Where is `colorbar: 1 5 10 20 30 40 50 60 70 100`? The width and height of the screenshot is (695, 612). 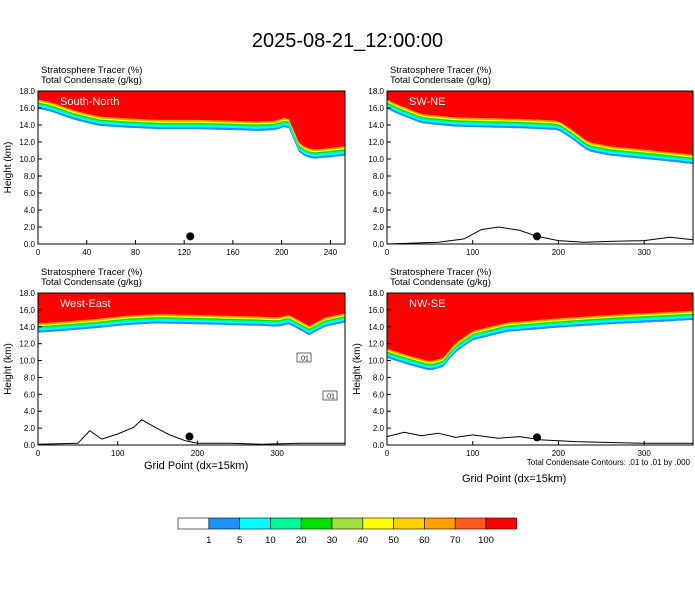 colorbar: 1 5 10 20 30 40 50 60 70 100 is located at coordinates (347, 531).